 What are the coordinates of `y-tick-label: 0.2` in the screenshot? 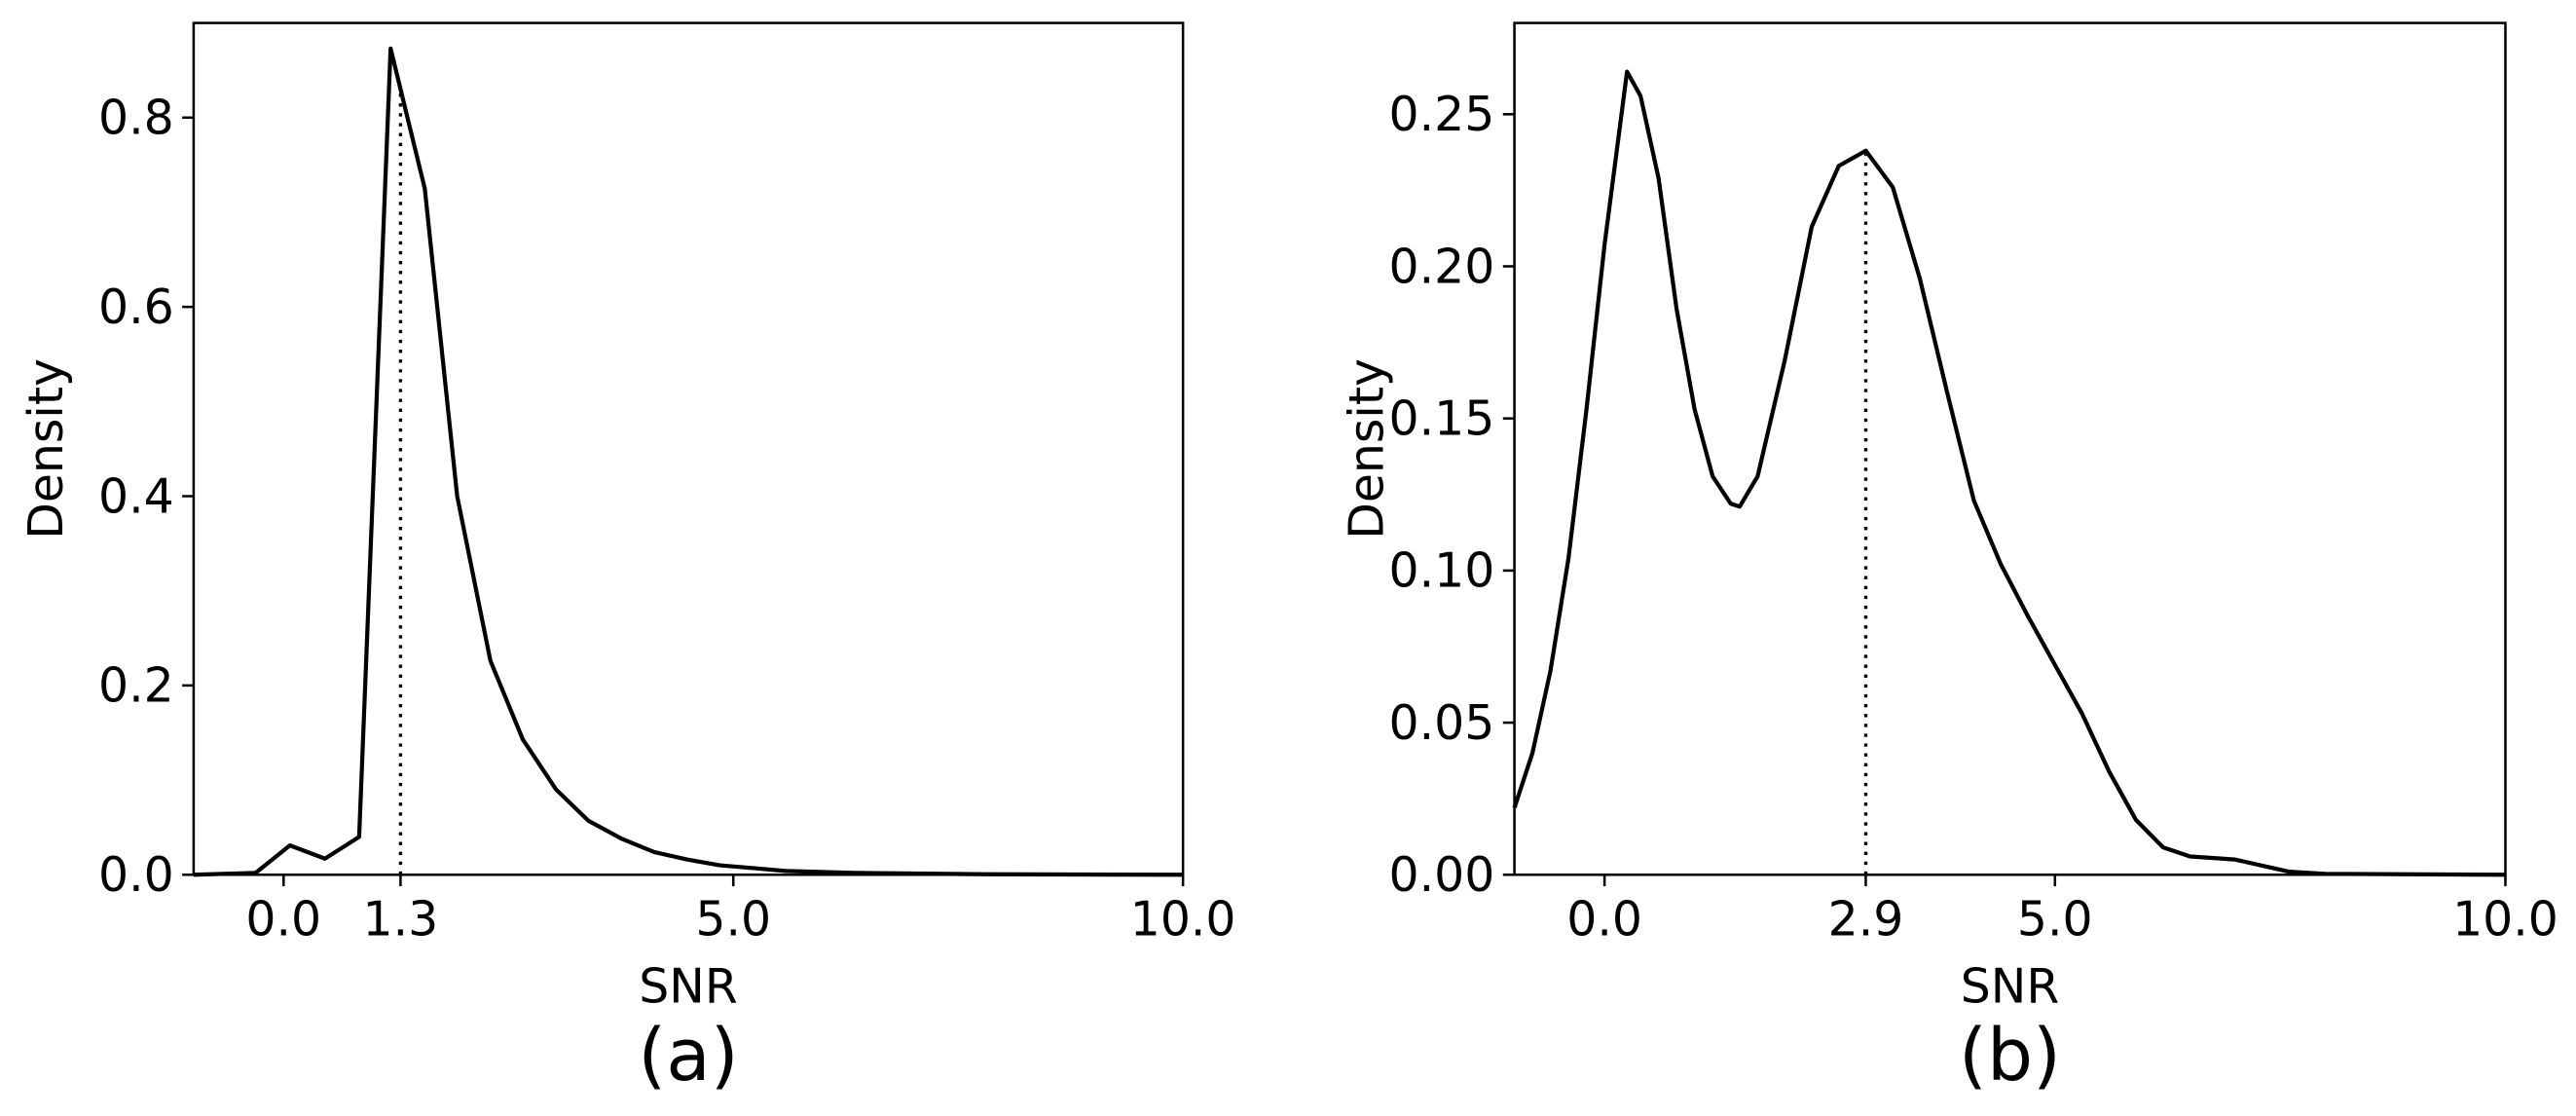 It's located at (136, 686).